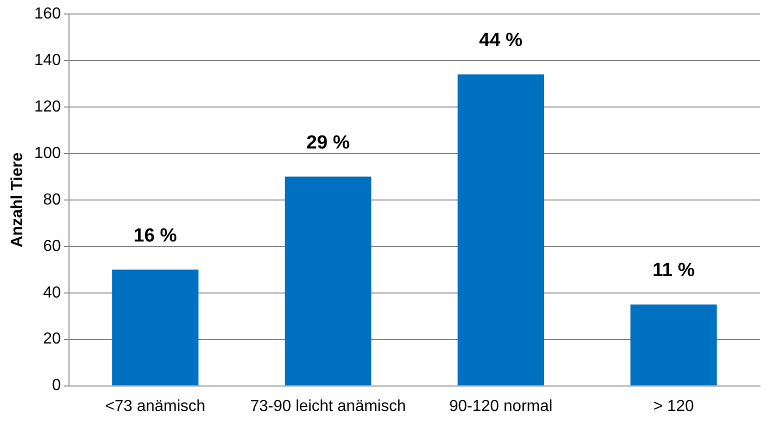 This screenshot has height=423, width=768. What do you see at coordinates (17, 200) in the screenshot?
I see `y-axis-title: Anzahl Tiere` at bounding box center [17, 200].